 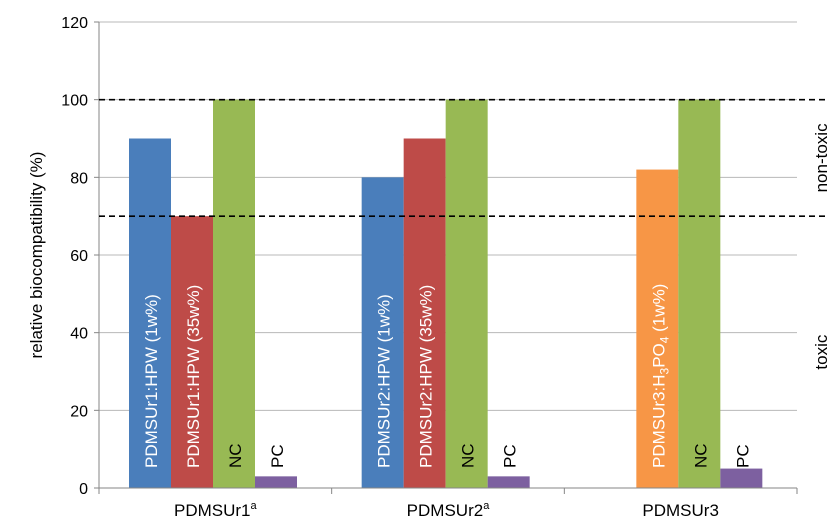 What do you see at coordinates (79, 256) in the screenshot?
I see `y-tick-label: 60` at bounding box center [79, 256].